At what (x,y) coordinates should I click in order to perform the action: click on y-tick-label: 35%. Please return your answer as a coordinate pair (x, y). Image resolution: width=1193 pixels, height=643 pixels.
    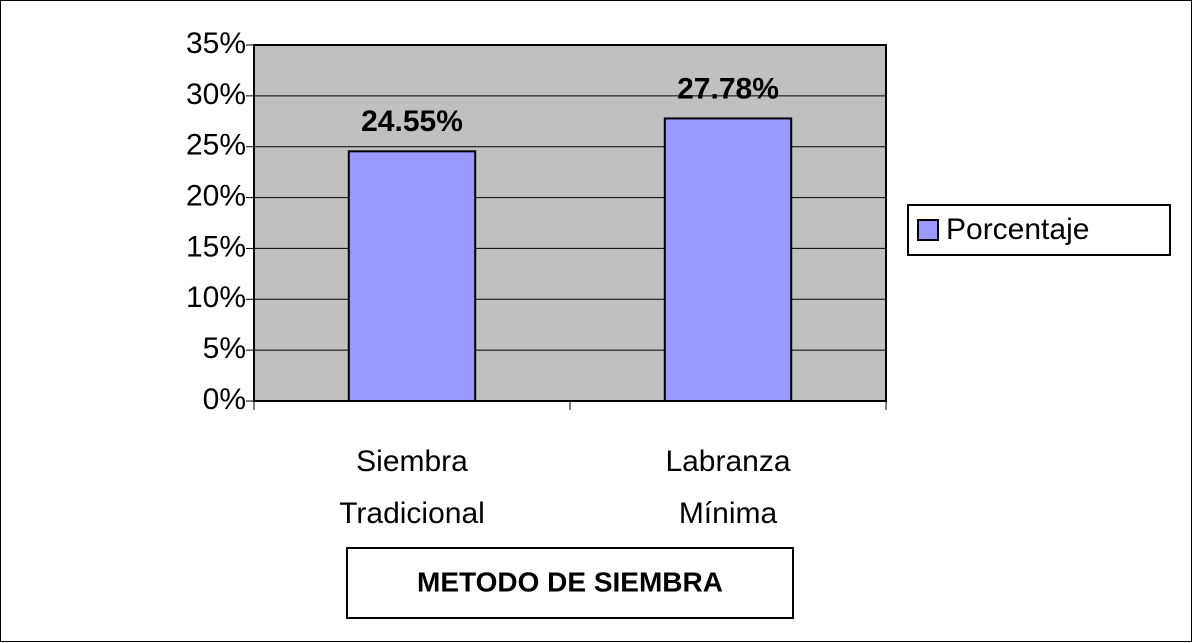
    Looking at the image, I should click on (216, 43).